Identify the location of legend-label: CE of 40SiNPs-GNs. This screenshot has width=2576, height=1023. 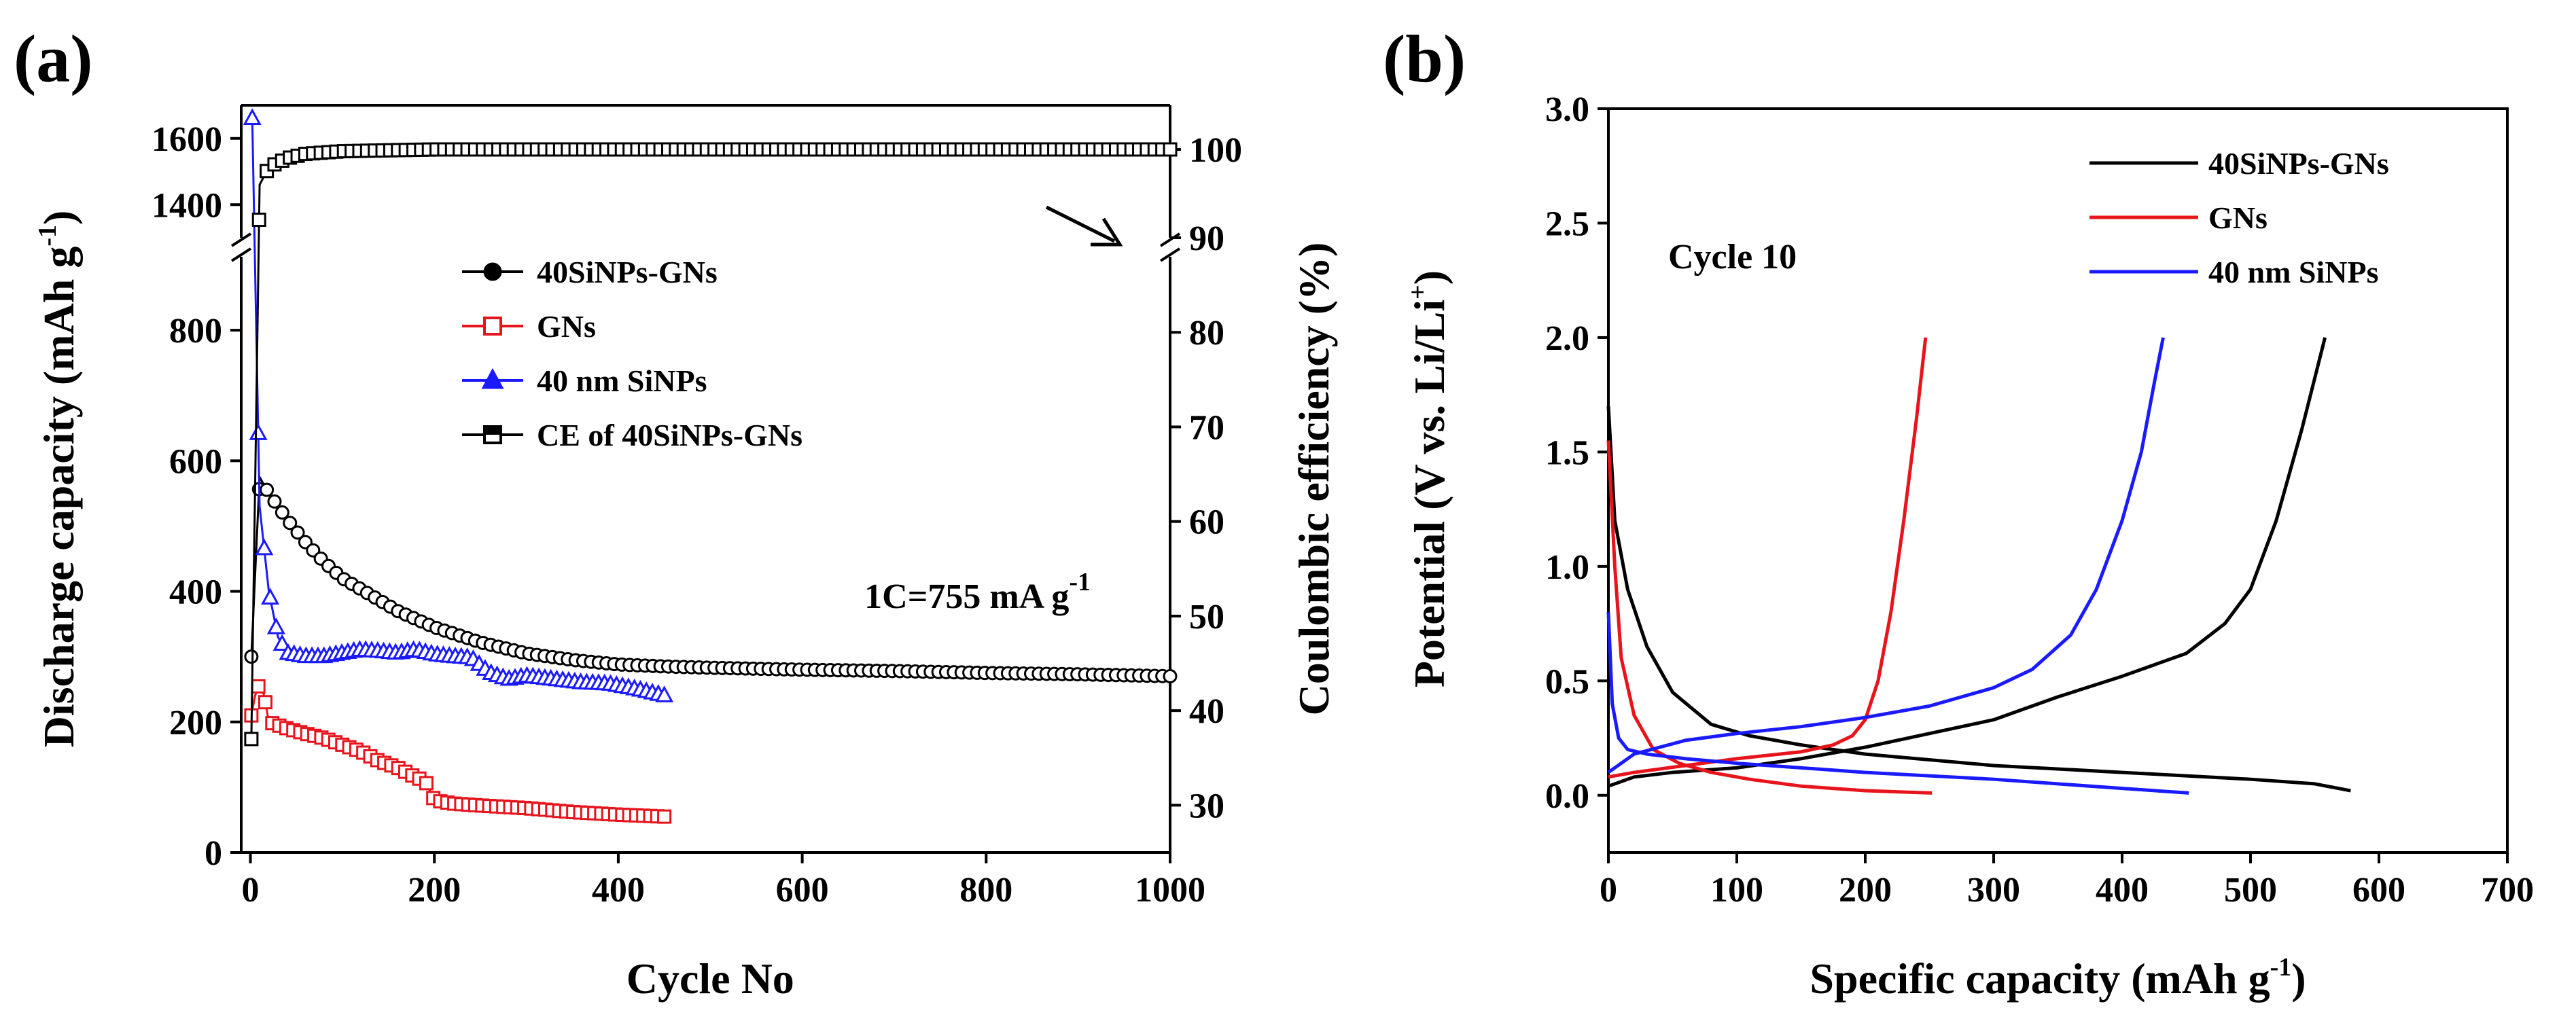
(669, 435).